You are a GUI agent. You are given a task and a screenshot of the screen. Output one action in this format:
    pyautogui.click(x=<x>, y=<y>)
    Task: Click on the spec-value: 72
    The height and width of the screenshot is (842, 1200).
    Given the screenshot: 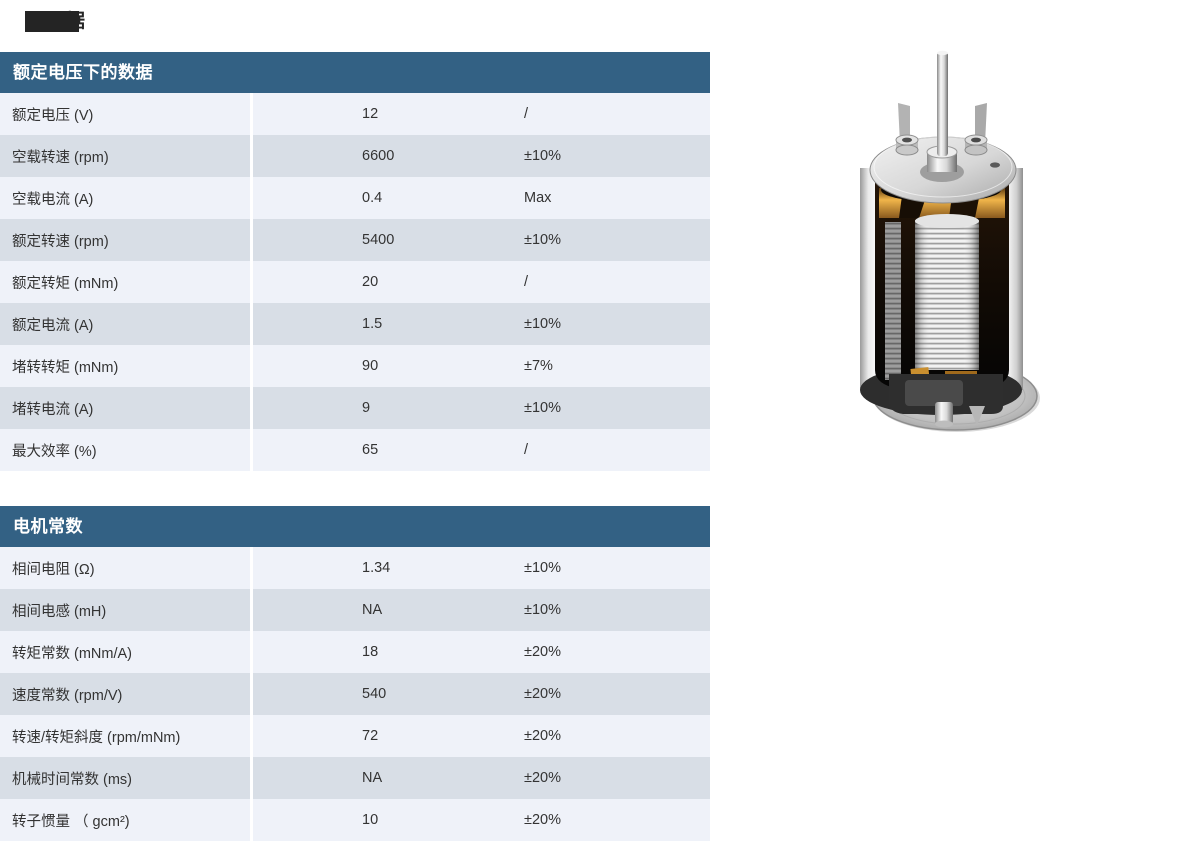 What is the action you would take?
    pyautogui.click(x=370, y=736)
    